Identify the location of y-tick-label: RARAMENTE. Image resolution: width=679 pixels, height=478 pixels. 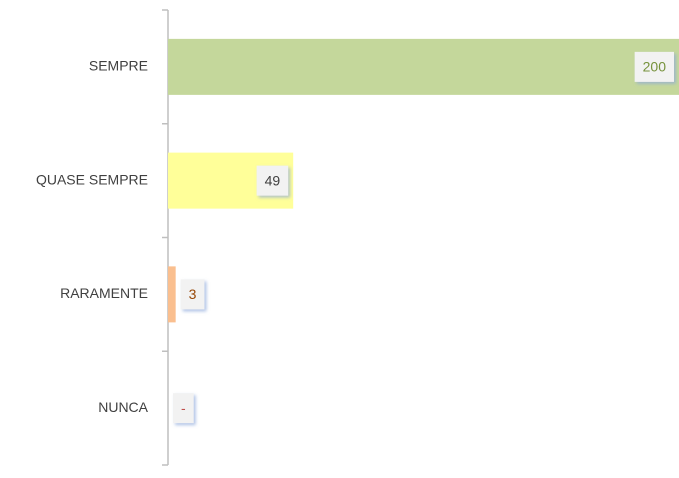
(104, 293).